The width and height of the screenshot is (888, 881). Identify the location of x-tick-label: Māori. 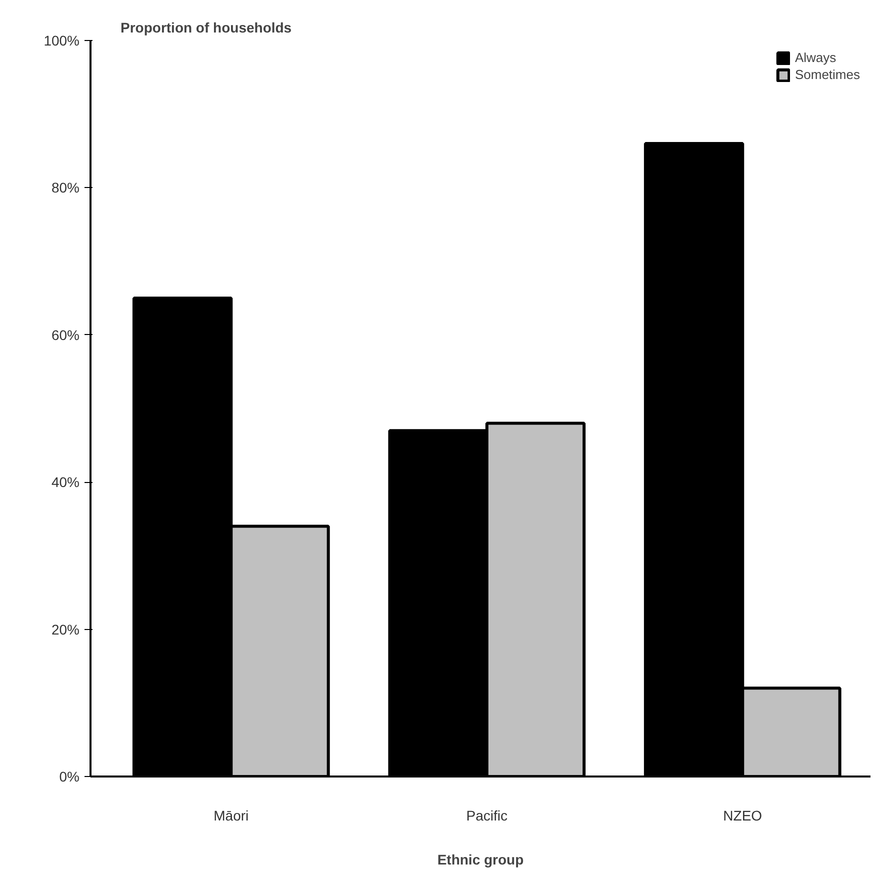
(231, 816).